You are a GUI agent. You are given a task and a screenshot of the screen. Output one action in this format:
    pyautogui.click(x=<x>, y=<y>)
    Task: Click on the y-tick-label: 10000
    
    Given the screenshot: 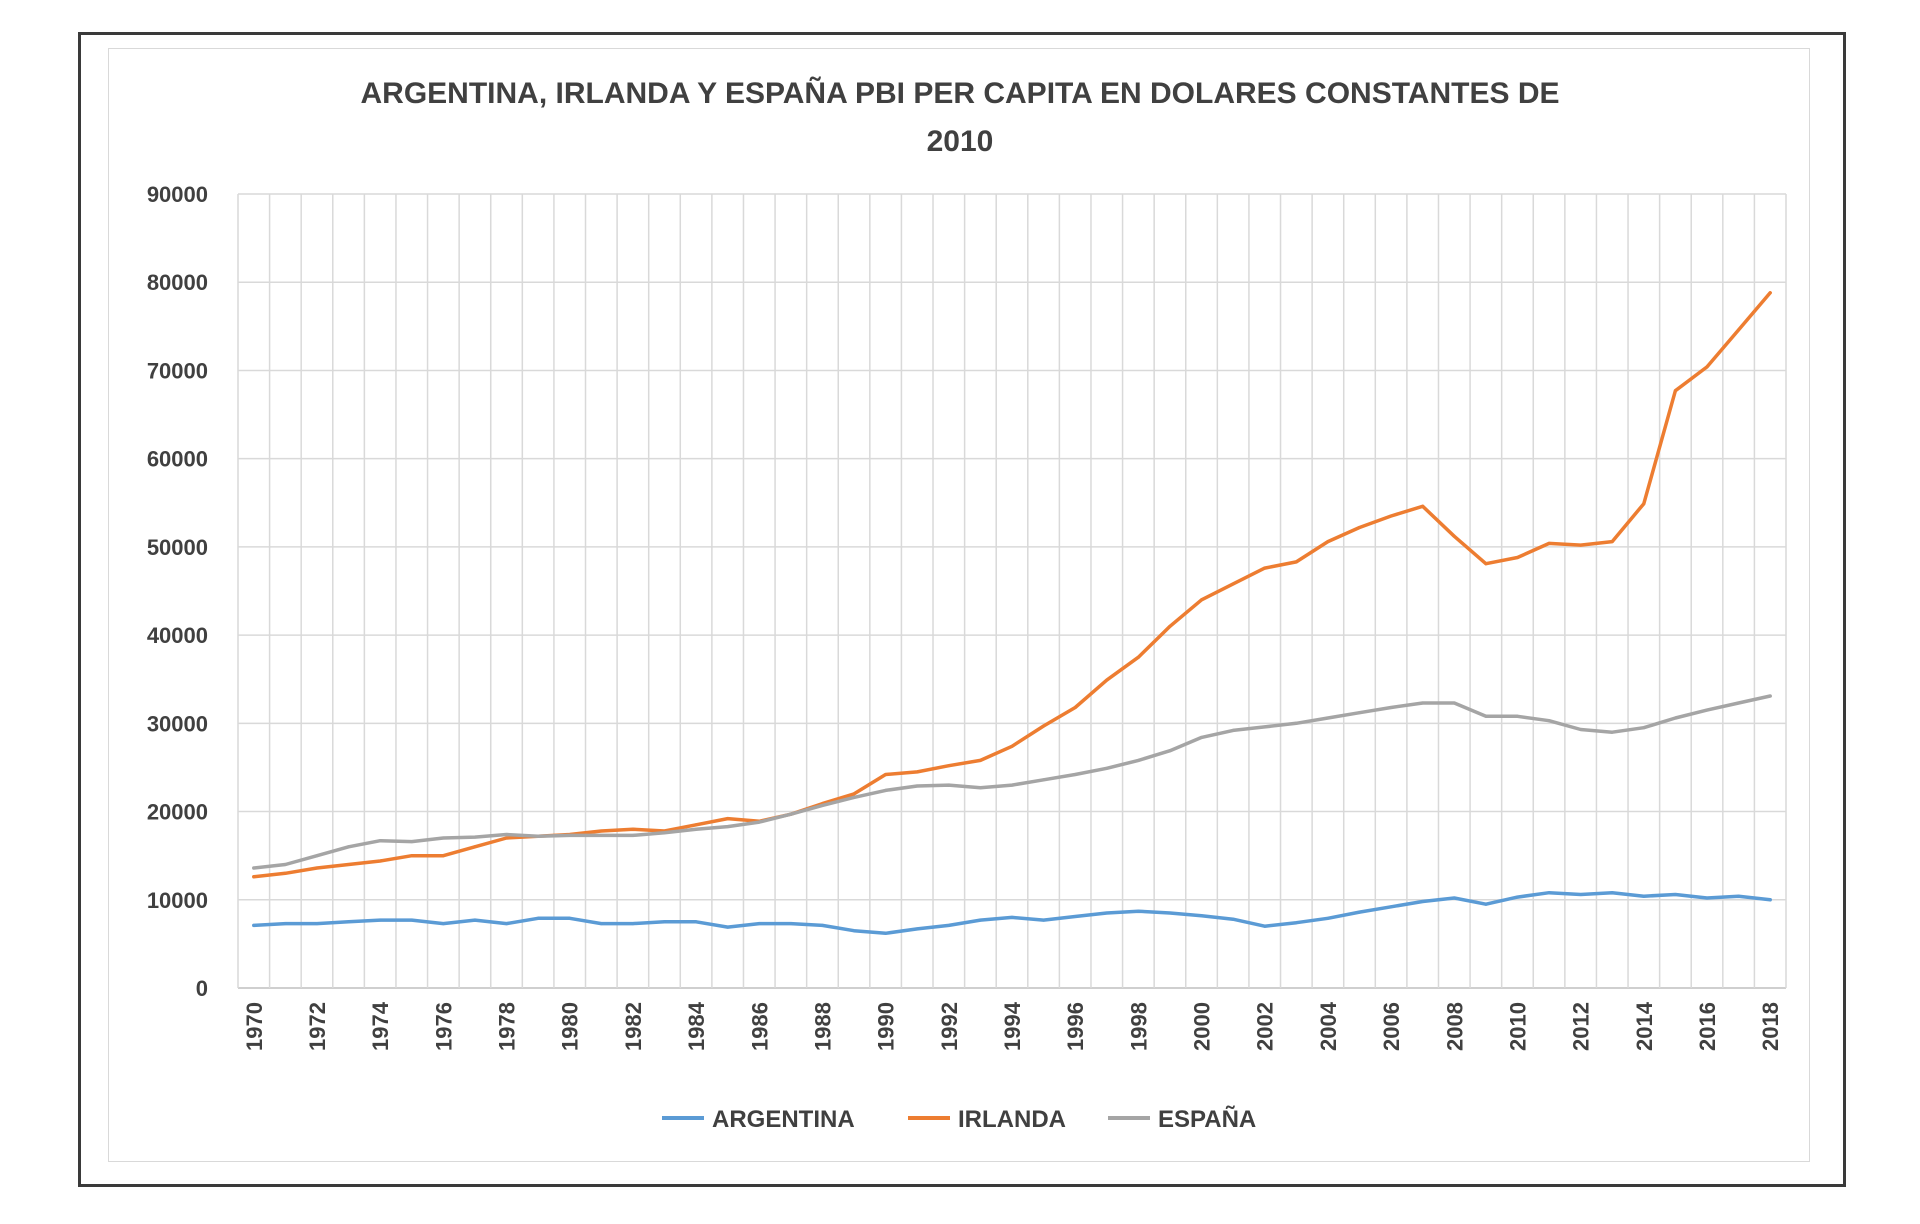 What is the action you would take?
    pyautogui.click(x=177, y=900)
    